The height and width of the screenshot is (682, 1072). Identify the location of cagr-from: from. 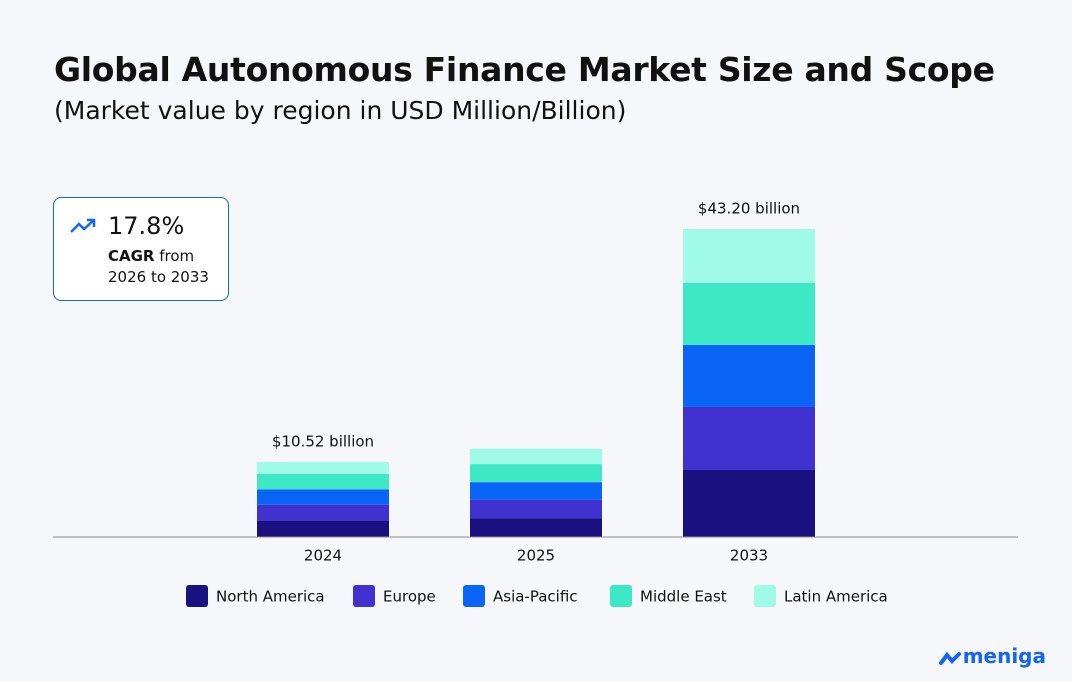
(177, 256).